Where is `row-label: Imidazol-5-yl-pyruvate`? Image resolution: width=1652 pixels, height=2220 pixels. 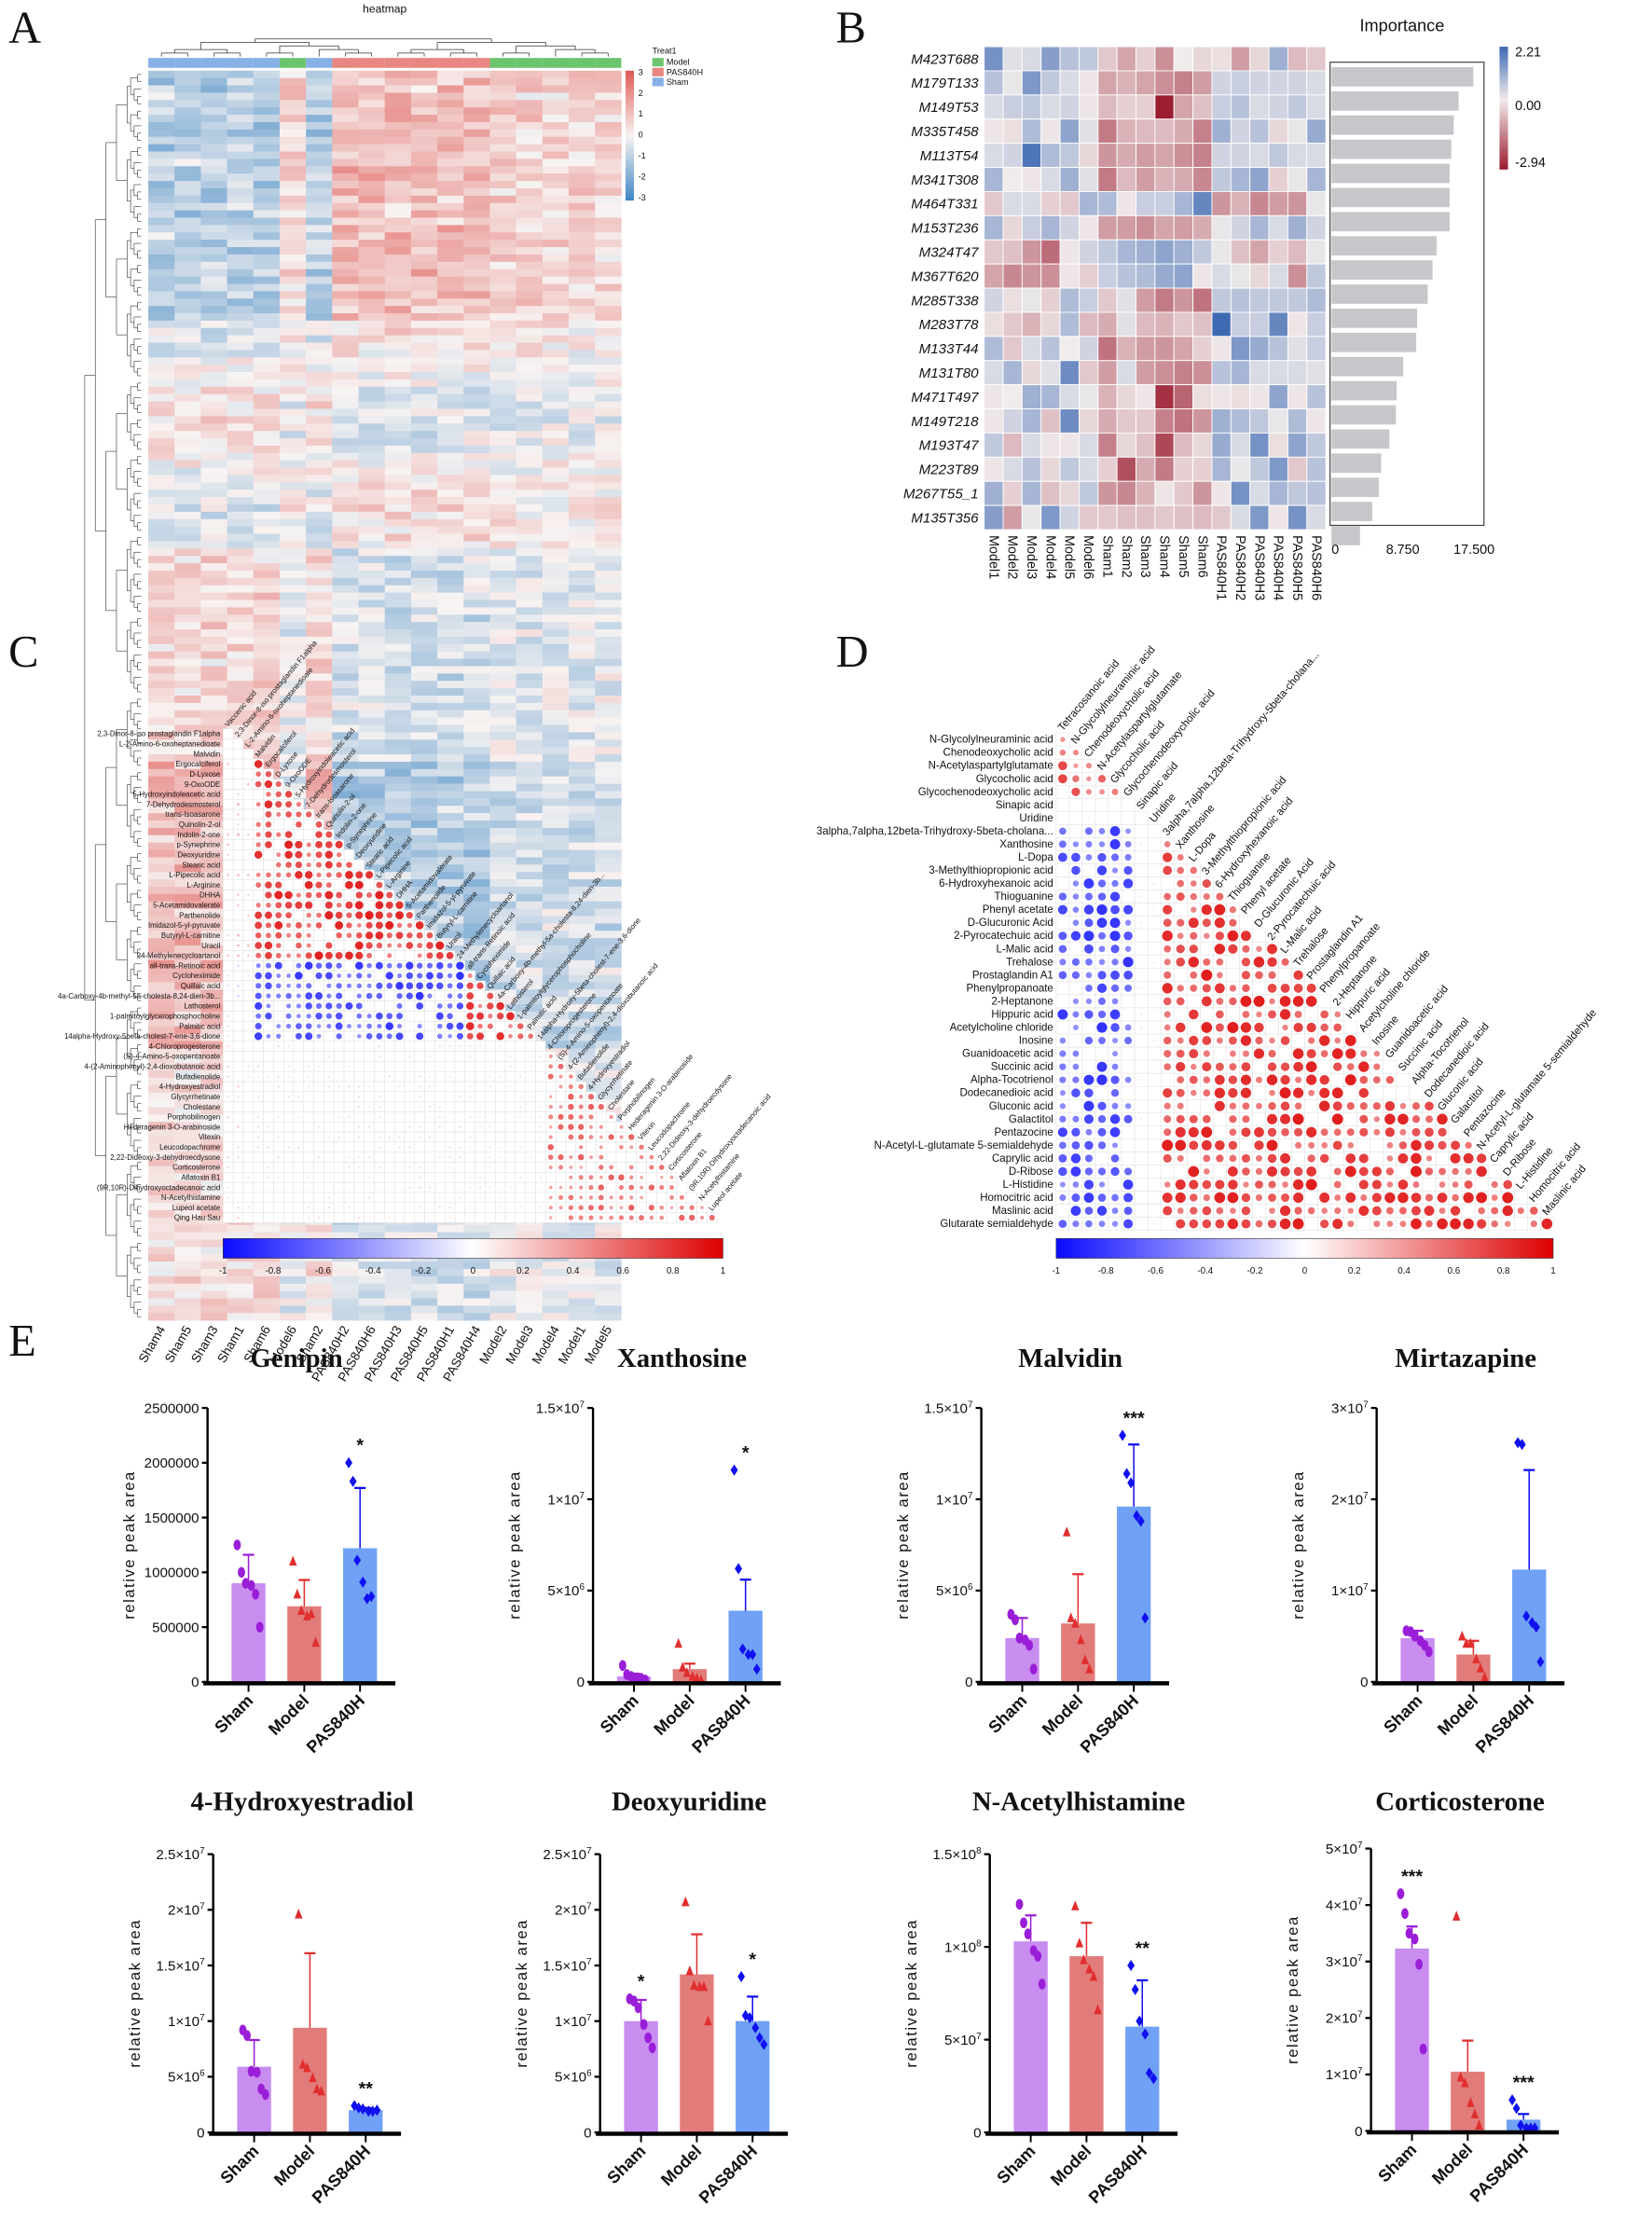 row-label: Imidazol-5-yl-pyruvate is located at coordinates (185, 925).